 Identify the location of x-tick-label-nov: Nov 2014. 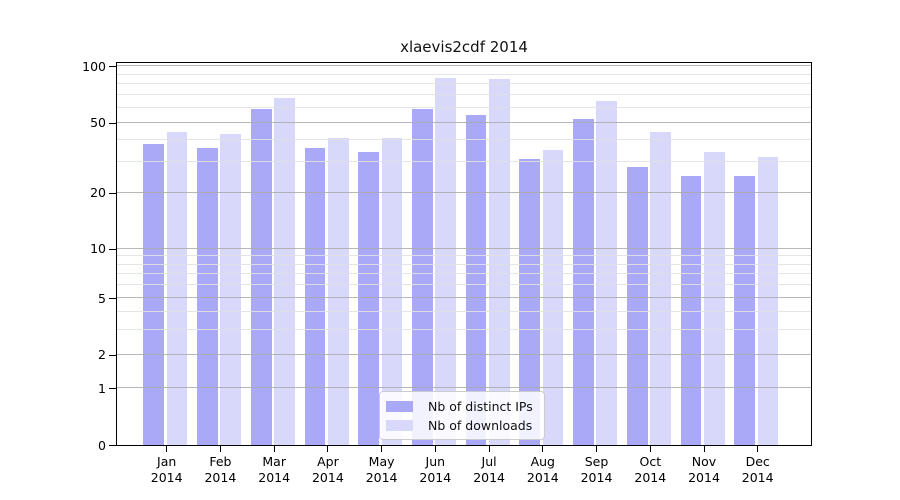
(704, 469).